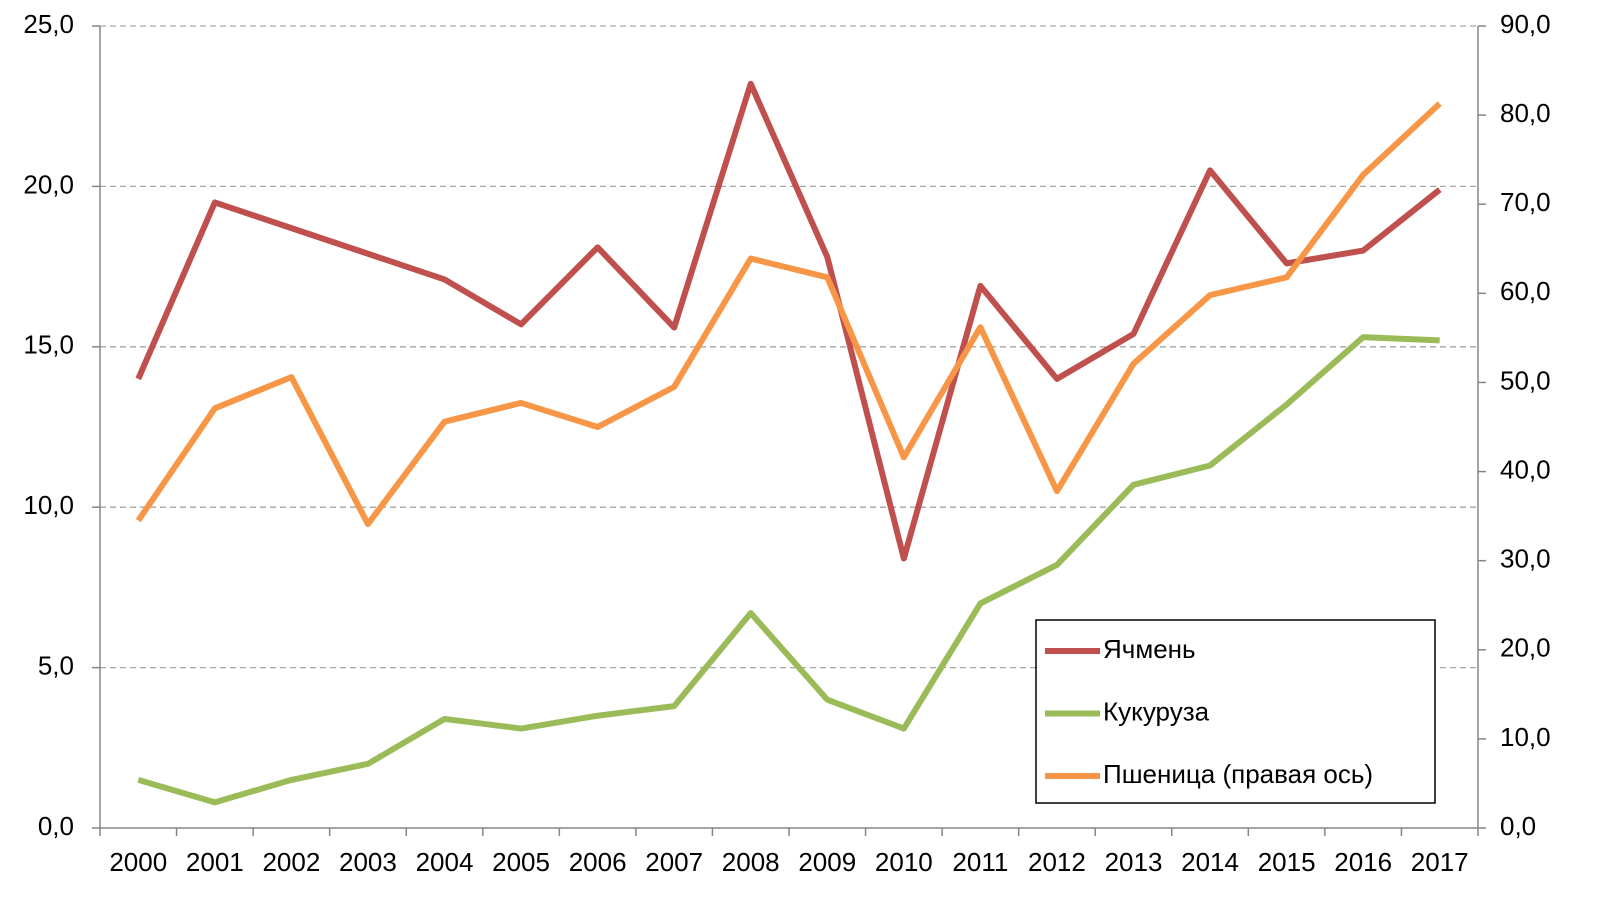  I want to click on y2-tick-label: 80,0, so click(1525, 113).